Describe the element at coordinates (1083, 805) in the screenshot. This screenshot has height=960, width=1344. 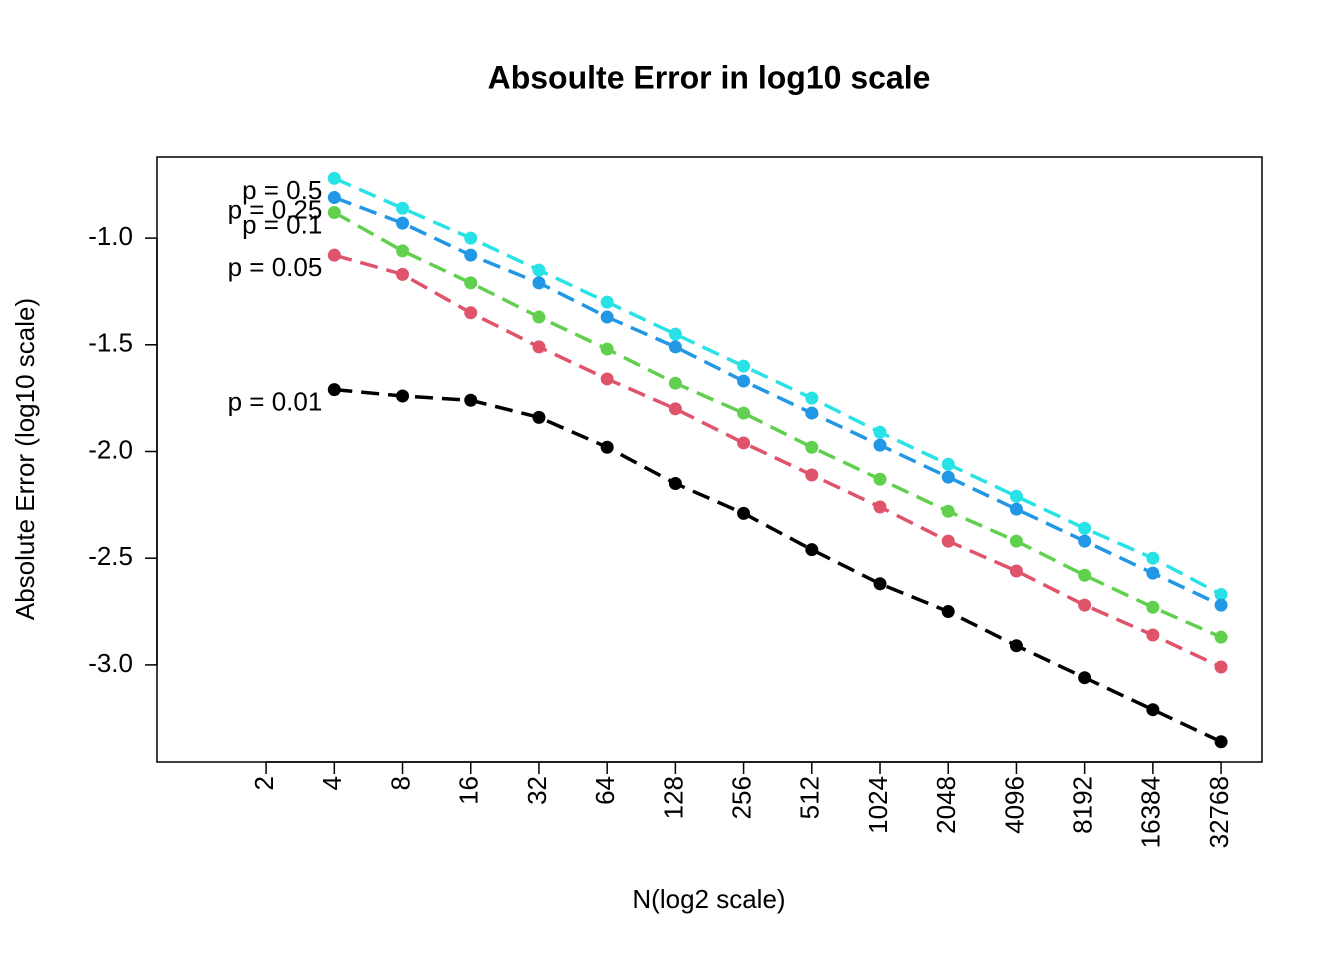
I see `x-tick-label: 8192` at that location.